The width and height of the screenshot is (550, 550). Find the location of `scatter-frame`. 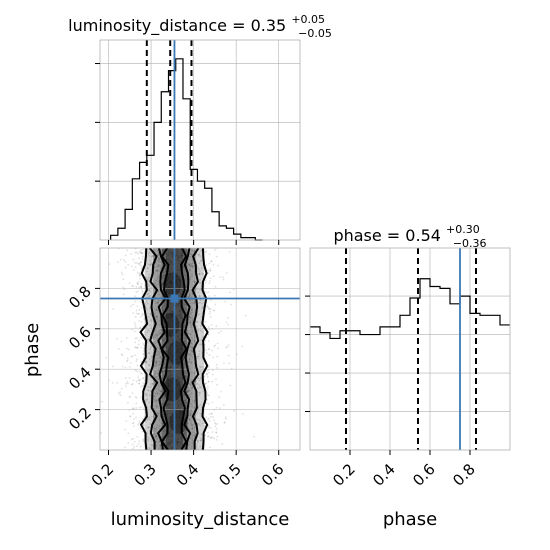

scatter-frame is located at coordinates (200, 349).